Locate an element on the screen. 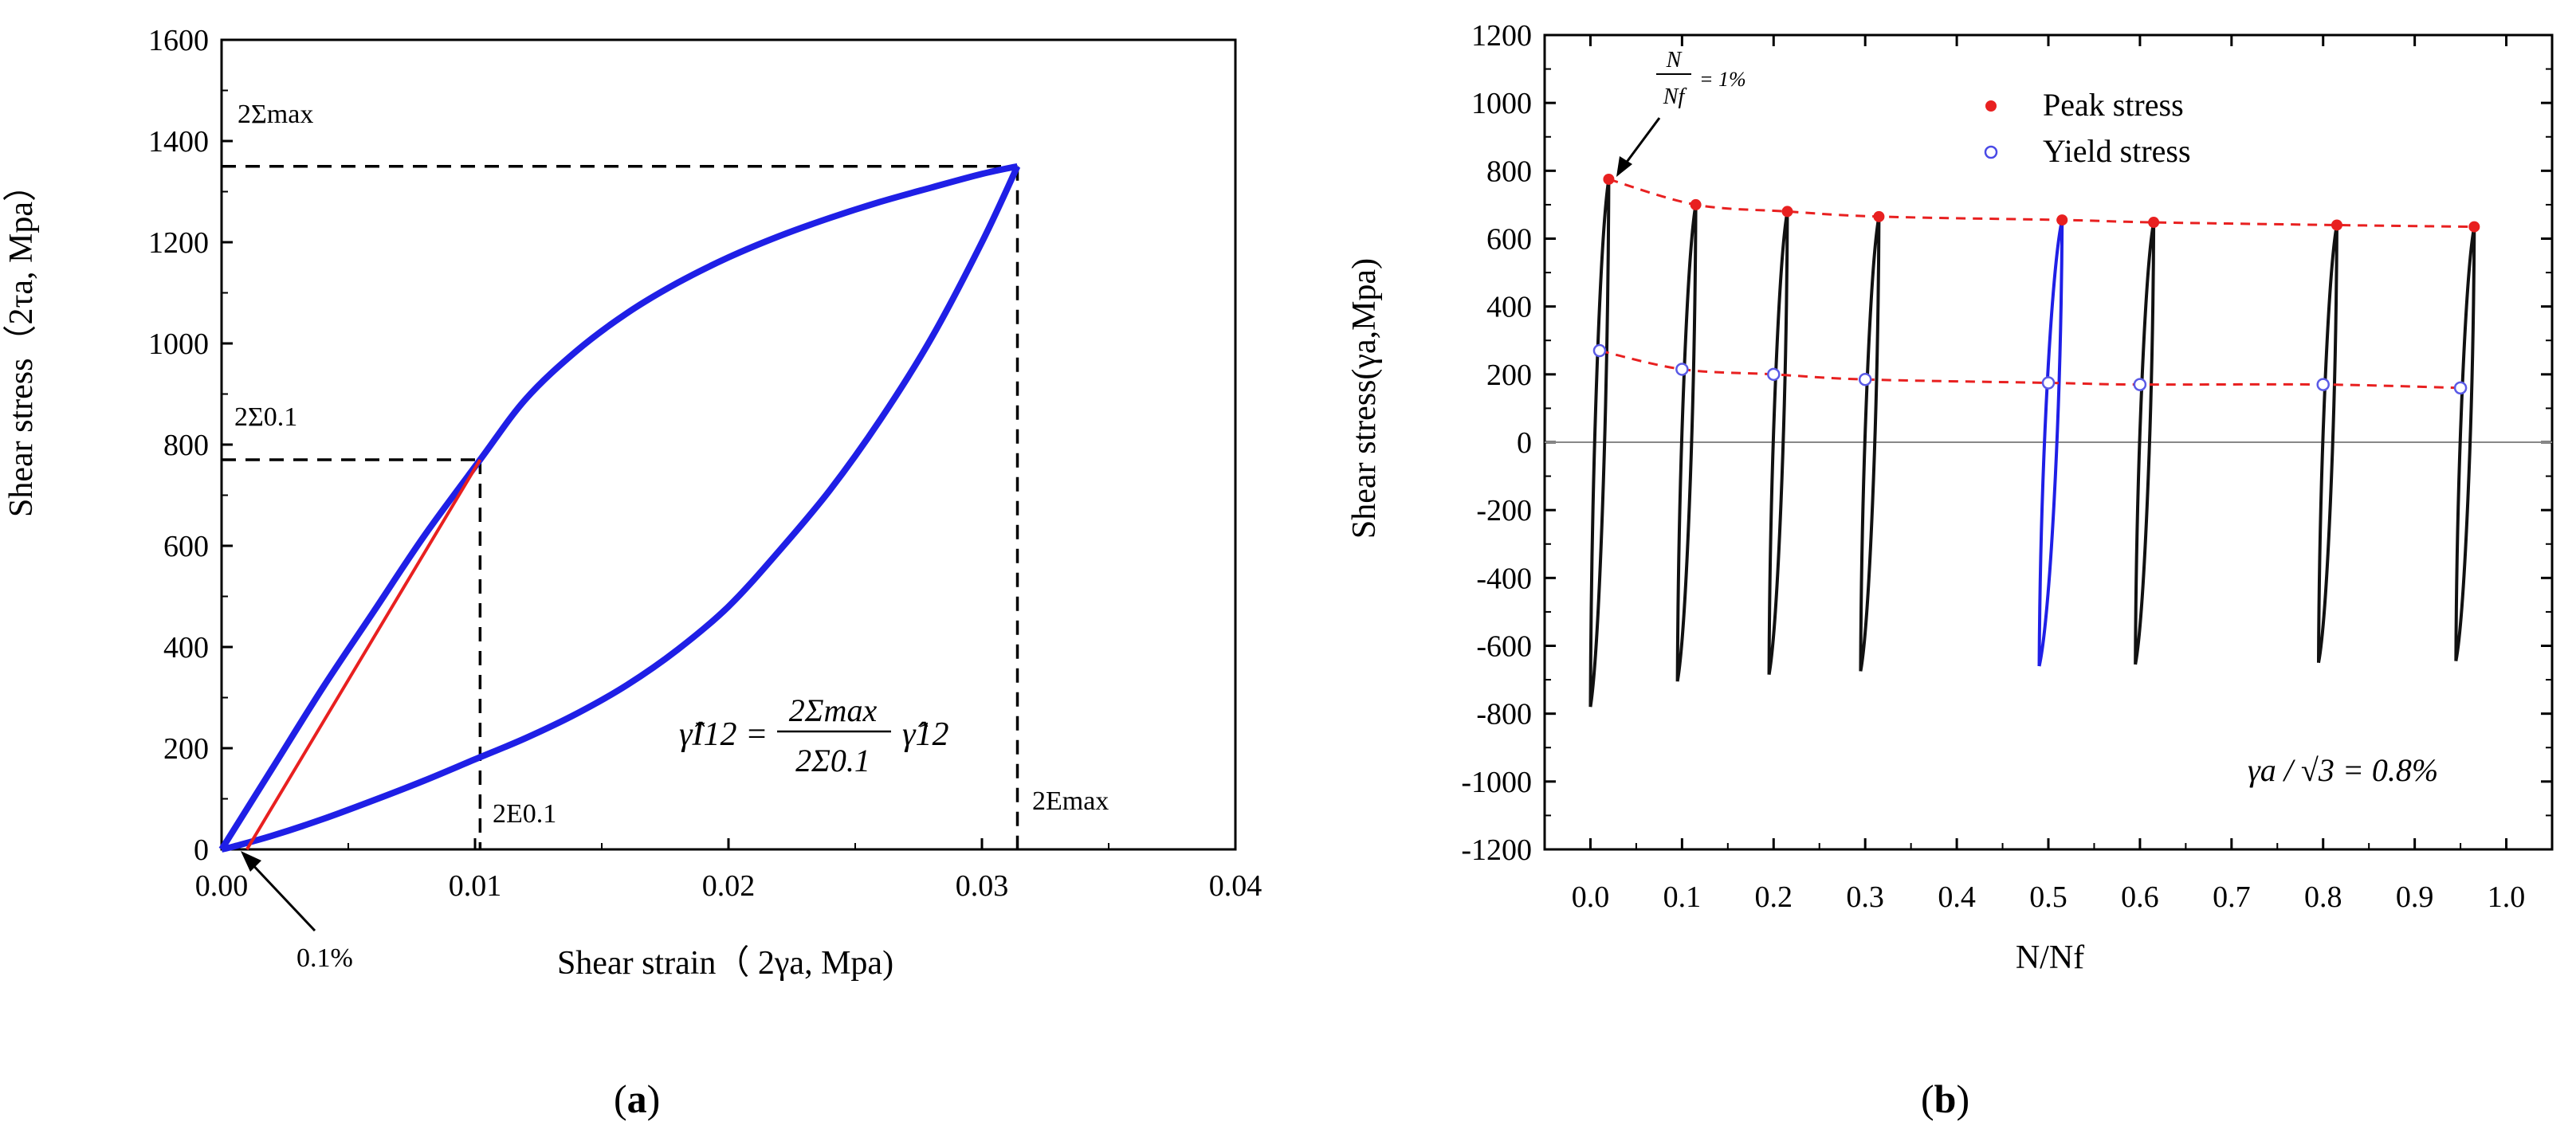 This screenshot has height=1145, width=2576. panel-b-caption: (b) is located at coordinates (1945, 1098).